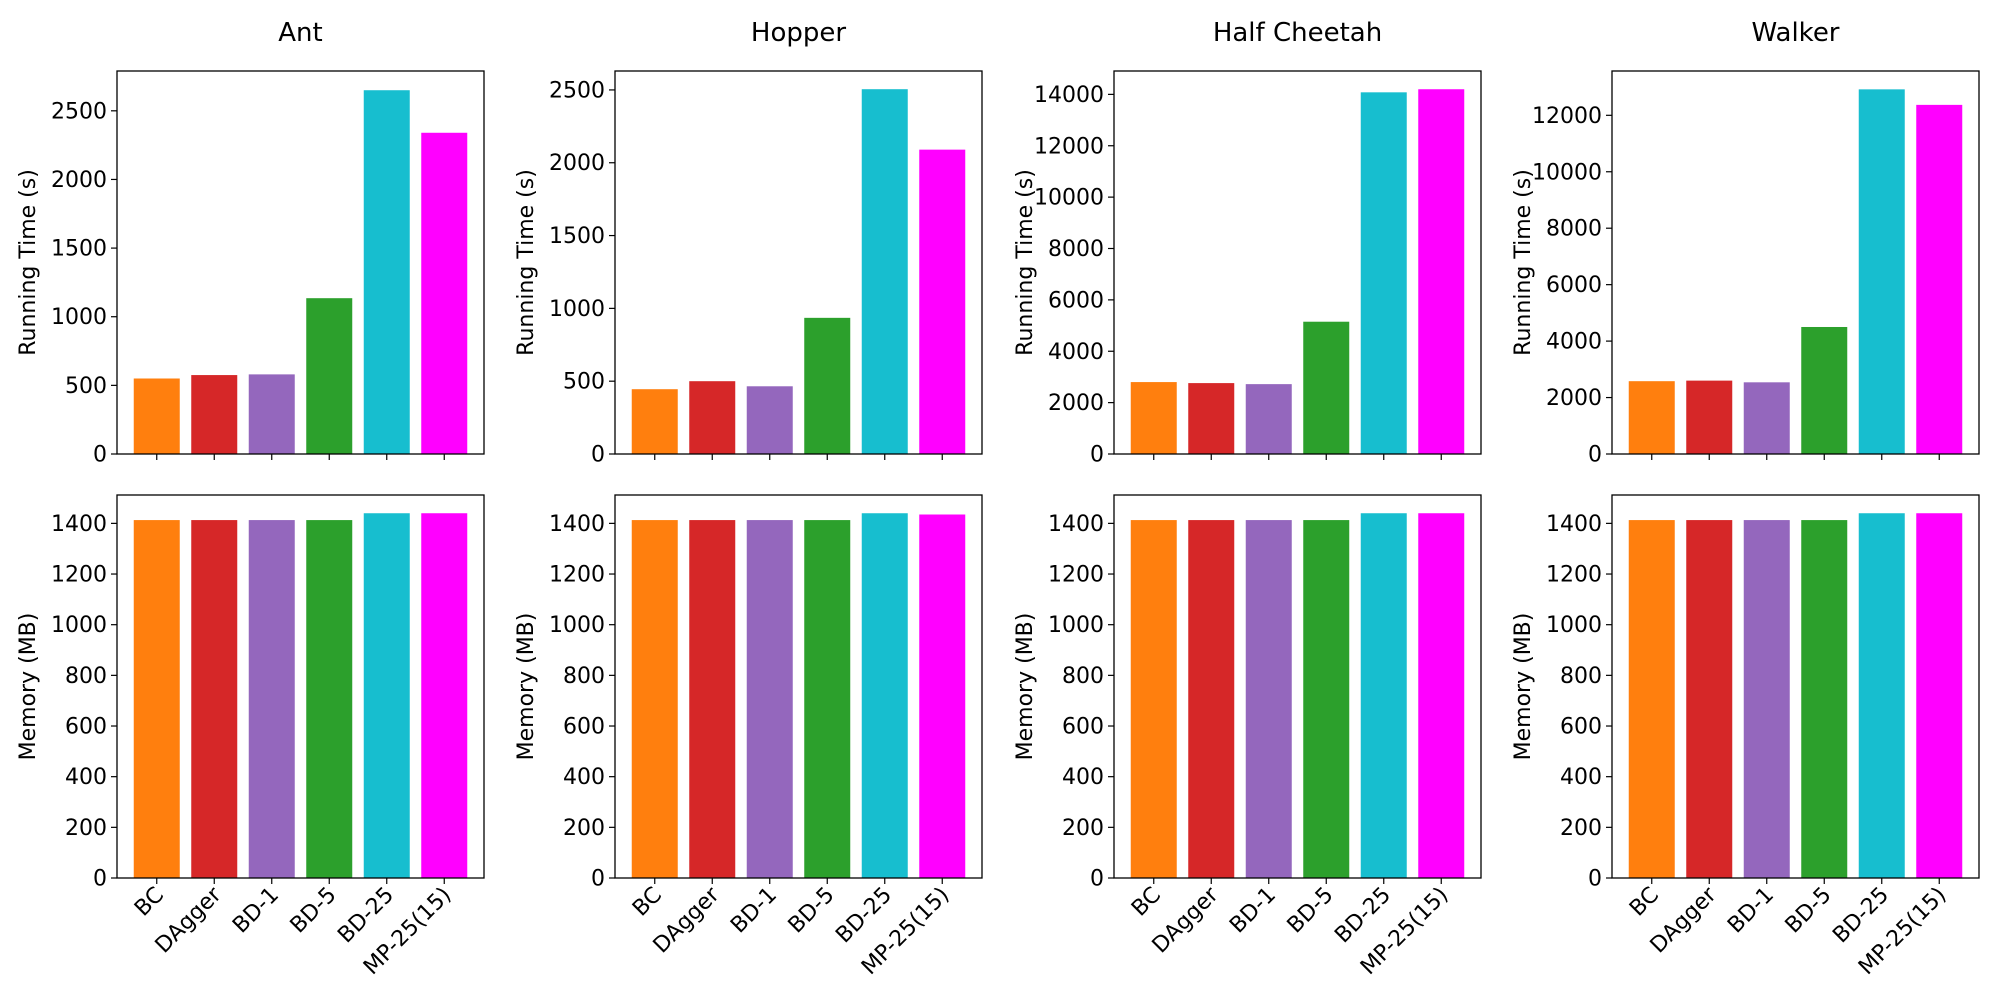 This screenshot has width=2000, height=1000. Describe the element at coordinates (1574, 229) in the screenshot. I see `y-tick-label: 8000` at that location.